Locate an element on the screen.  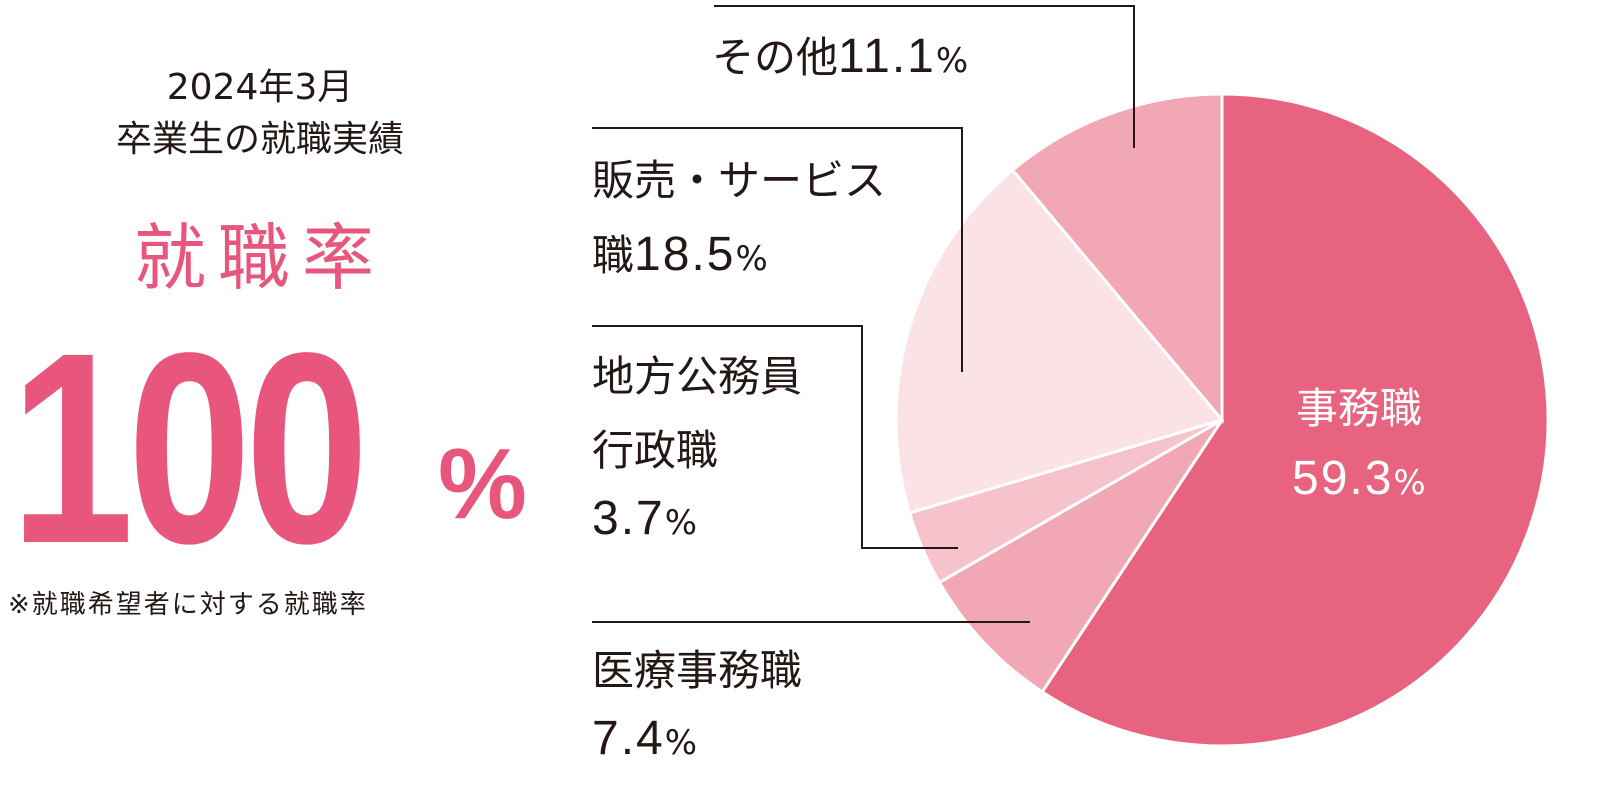
label-medical-unit: % is located at coordinates (681, 743).